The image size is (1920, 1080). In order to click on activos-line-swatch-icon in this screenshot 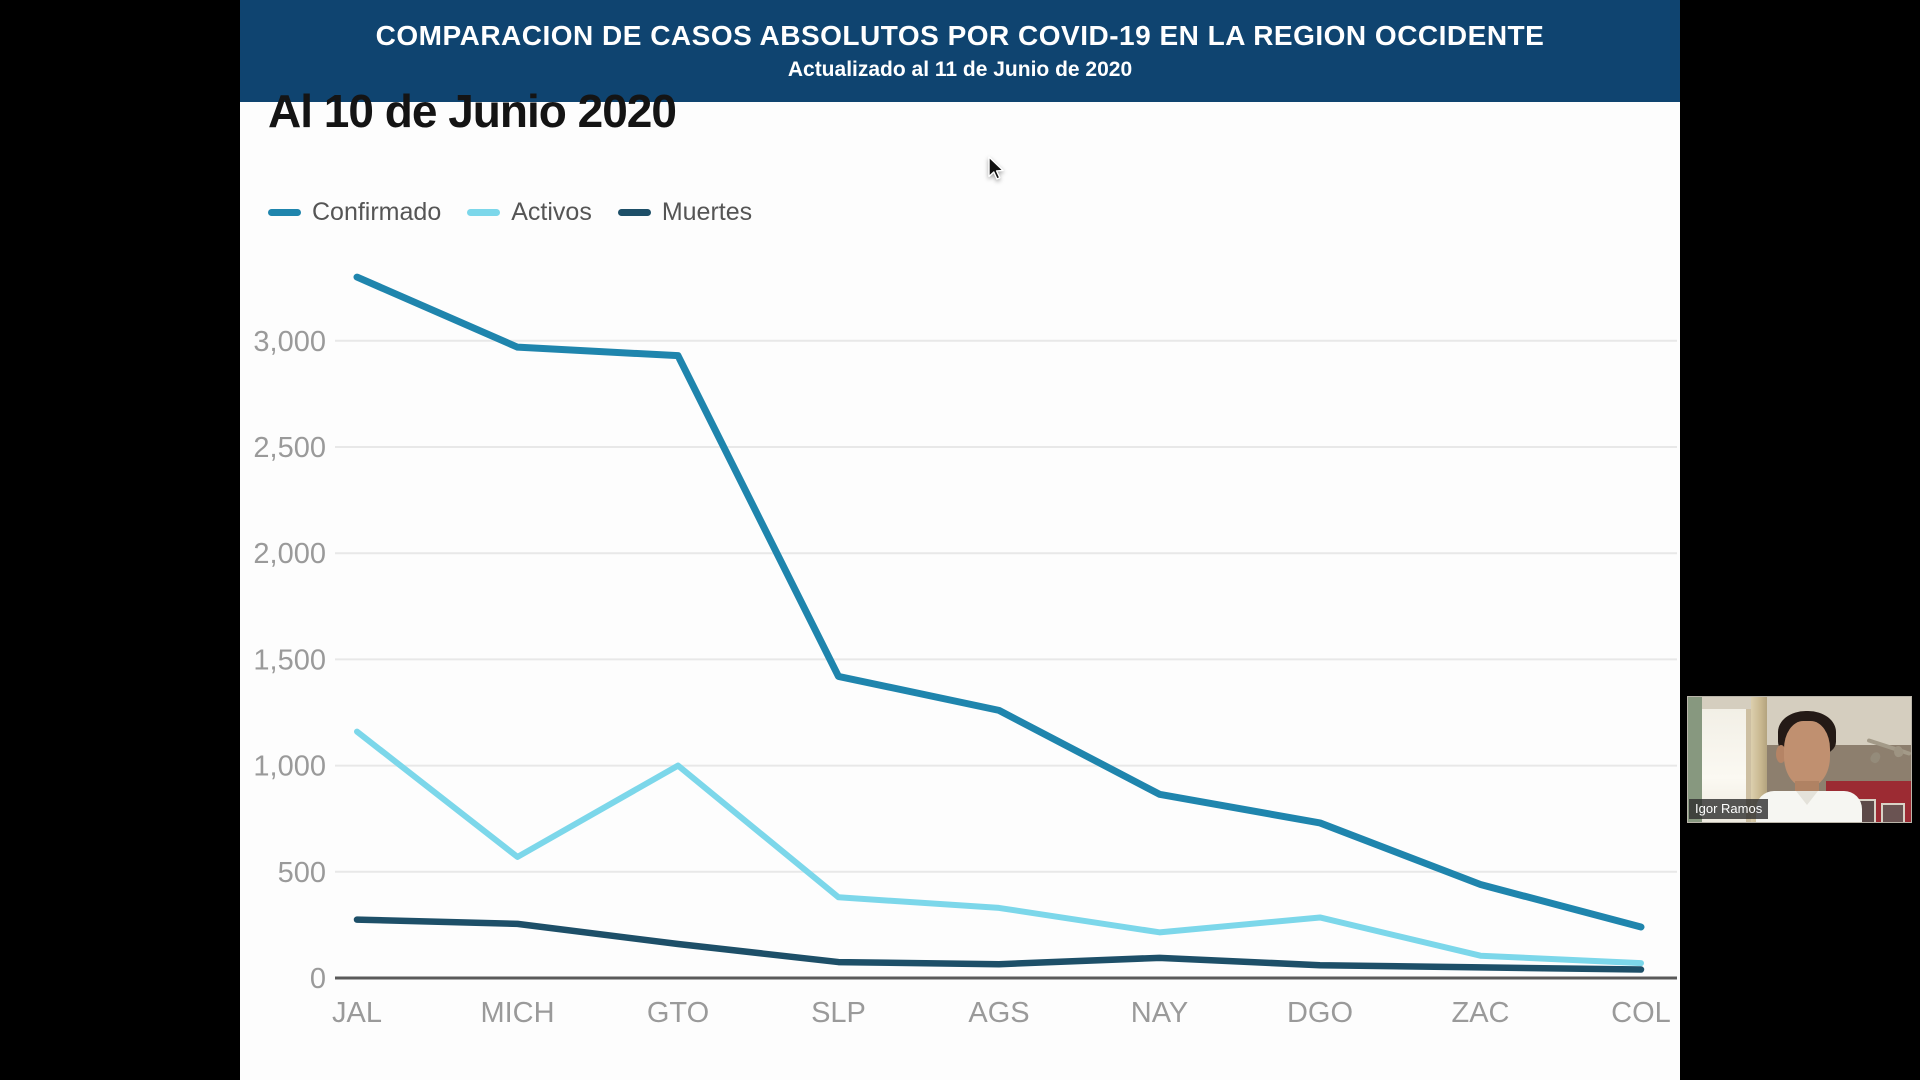, I will do `click(484, 212)`.